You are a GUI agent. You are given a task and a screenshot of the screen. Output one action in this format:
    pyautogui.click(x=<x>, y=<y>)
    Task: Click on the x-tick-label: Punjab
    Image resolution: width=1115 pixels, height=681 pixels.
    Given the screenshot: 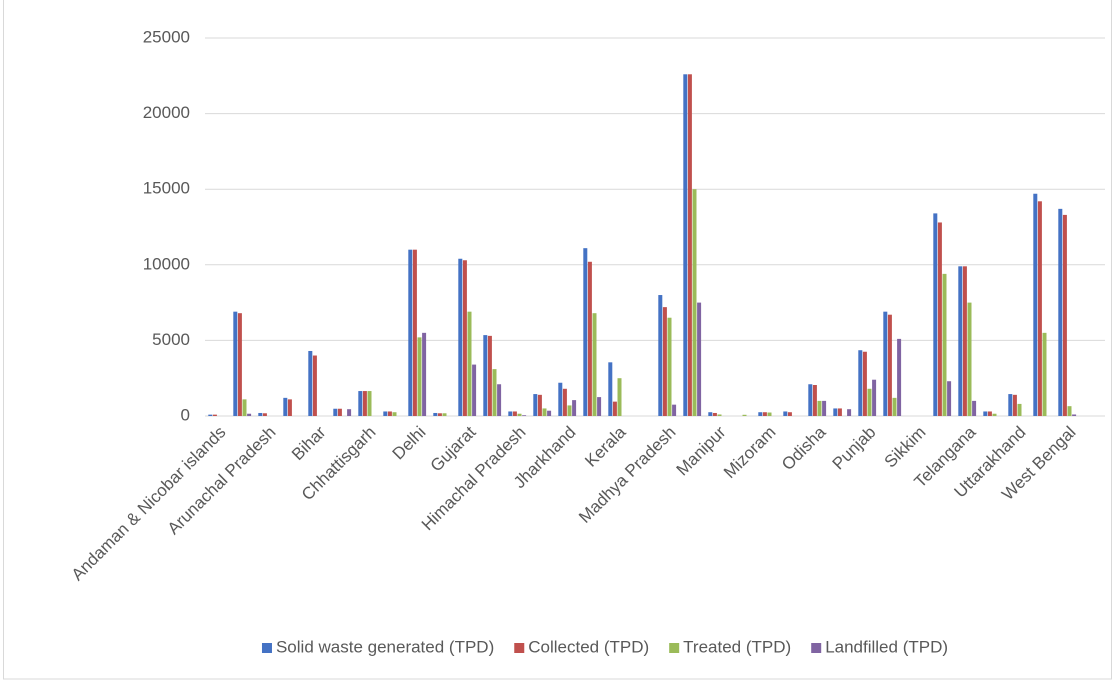 What is the action you would take?
    pyautogui.click(x=854, y=448)
    